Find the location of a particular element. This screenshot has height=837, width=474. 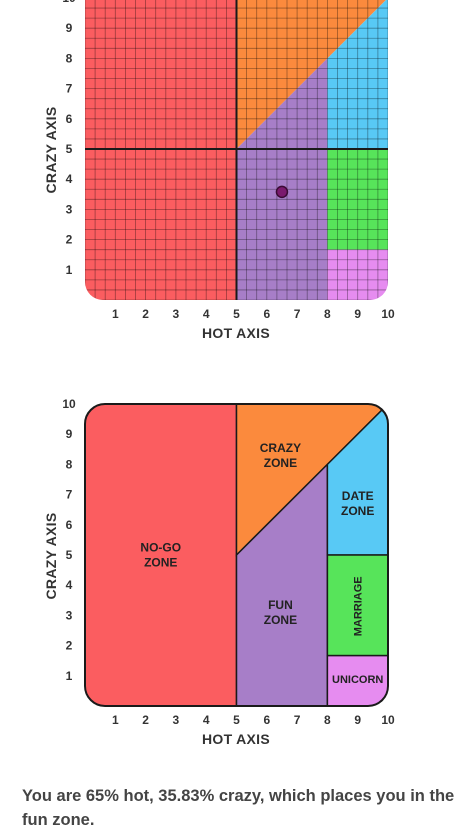

crazy-zone-region is located at coordinates (312, 74).